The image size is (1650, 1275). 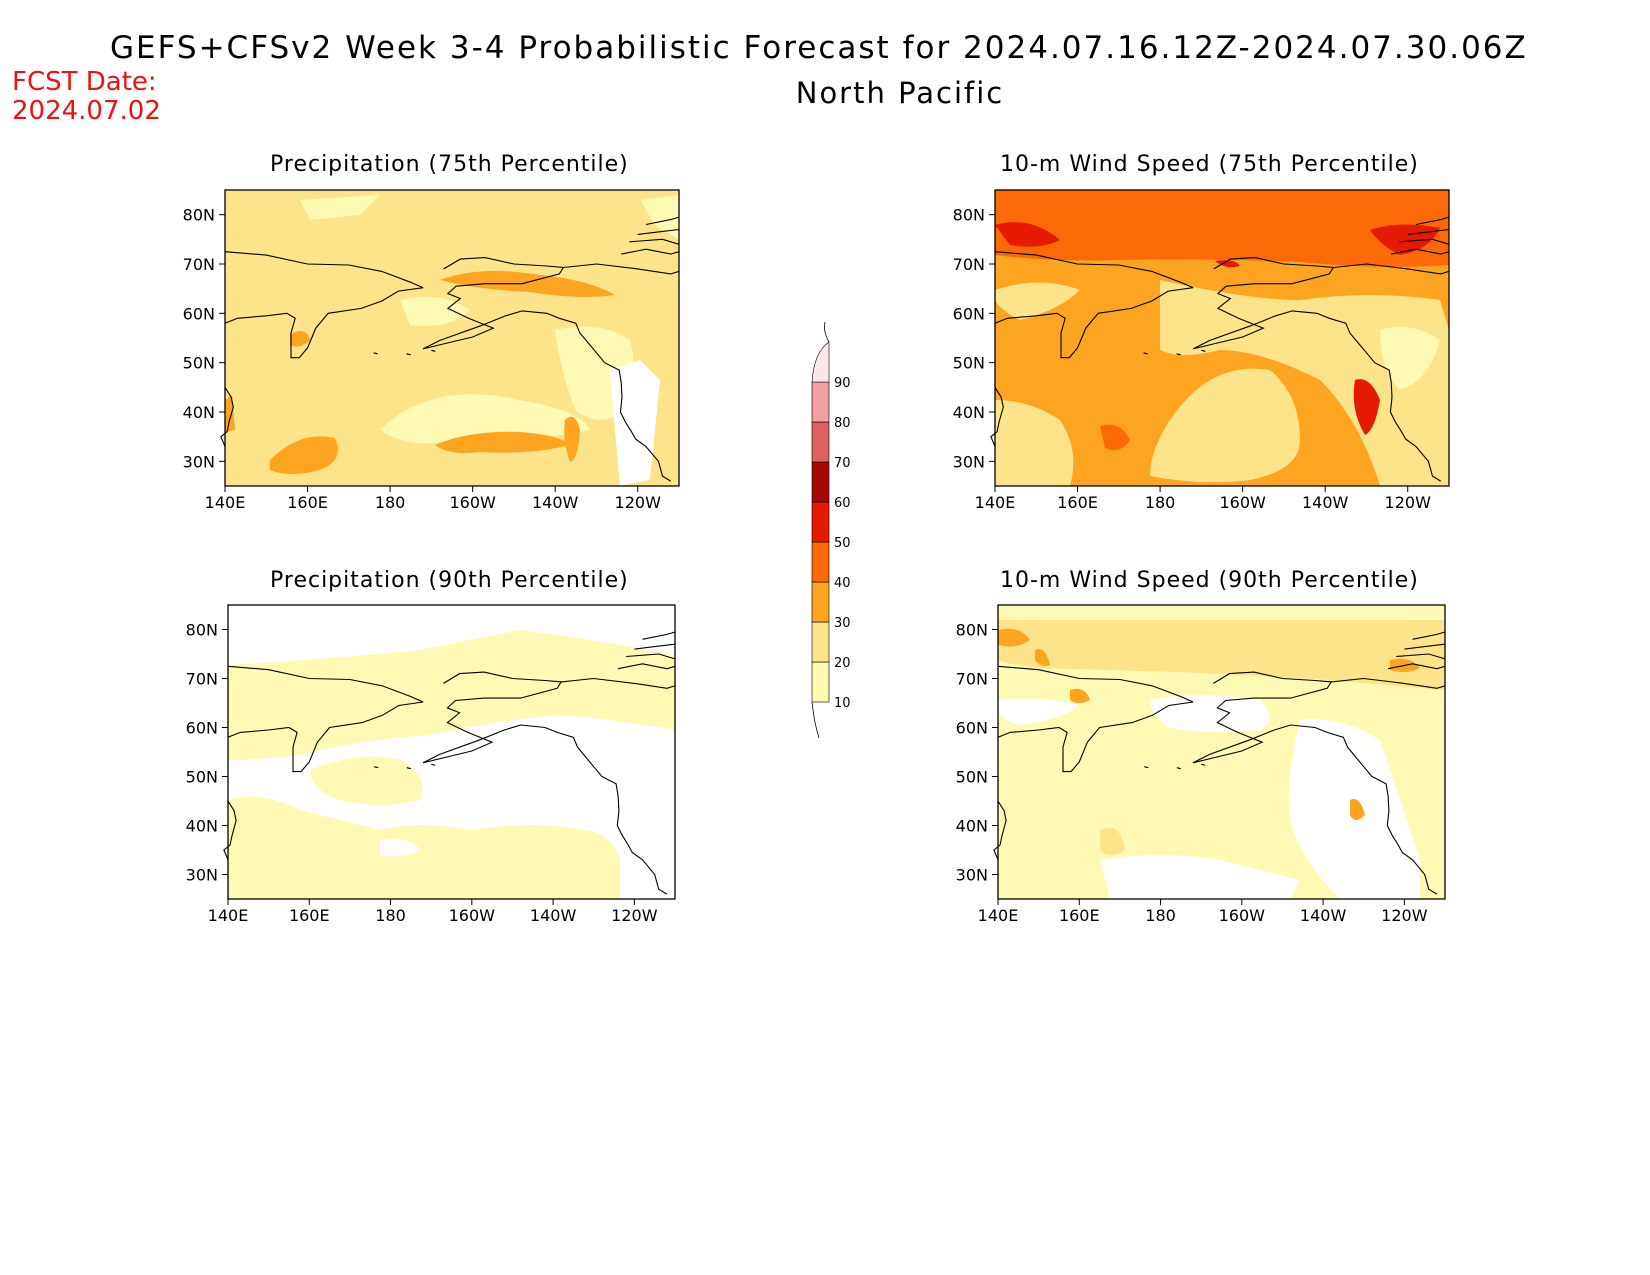 I want to click on panel-title-wind90: 10-m Wind Speed (90th Percentile), so click(x=1209, y=580).